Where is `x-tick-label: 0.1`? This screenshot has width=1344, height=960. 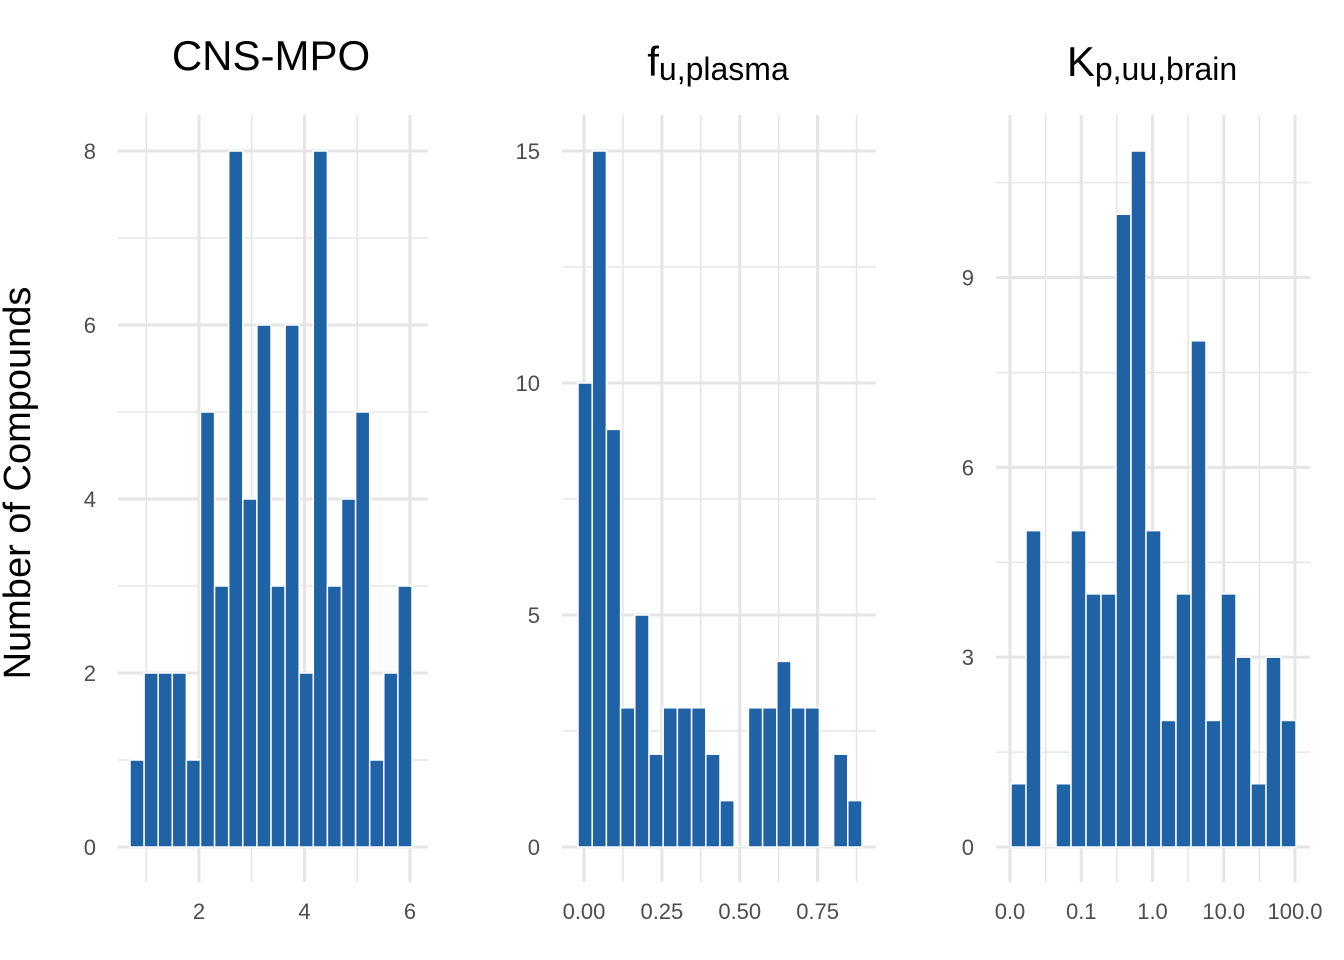 x-tick-label: 0.1 is located at coordinates (1081, 911).